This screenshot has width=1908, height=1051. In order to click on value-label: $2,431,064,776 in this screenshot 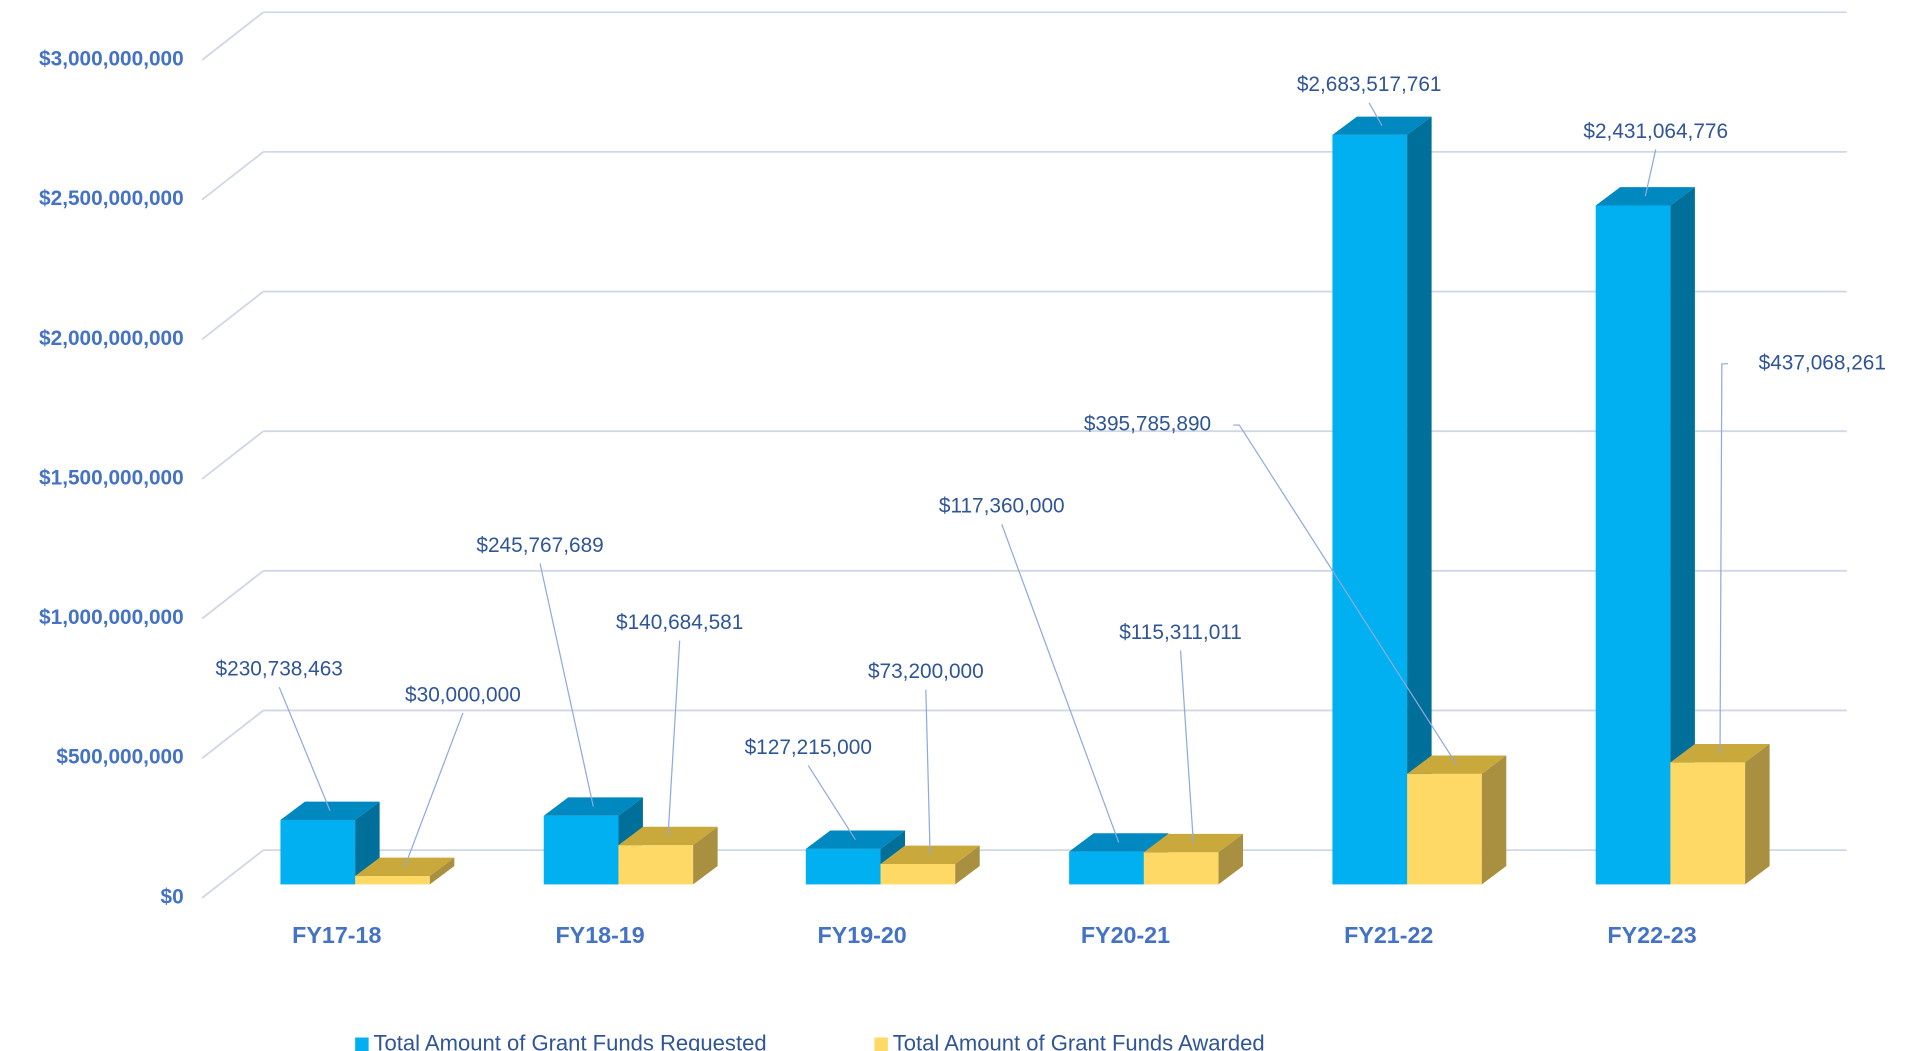, I will do `click(1655, 131)`.